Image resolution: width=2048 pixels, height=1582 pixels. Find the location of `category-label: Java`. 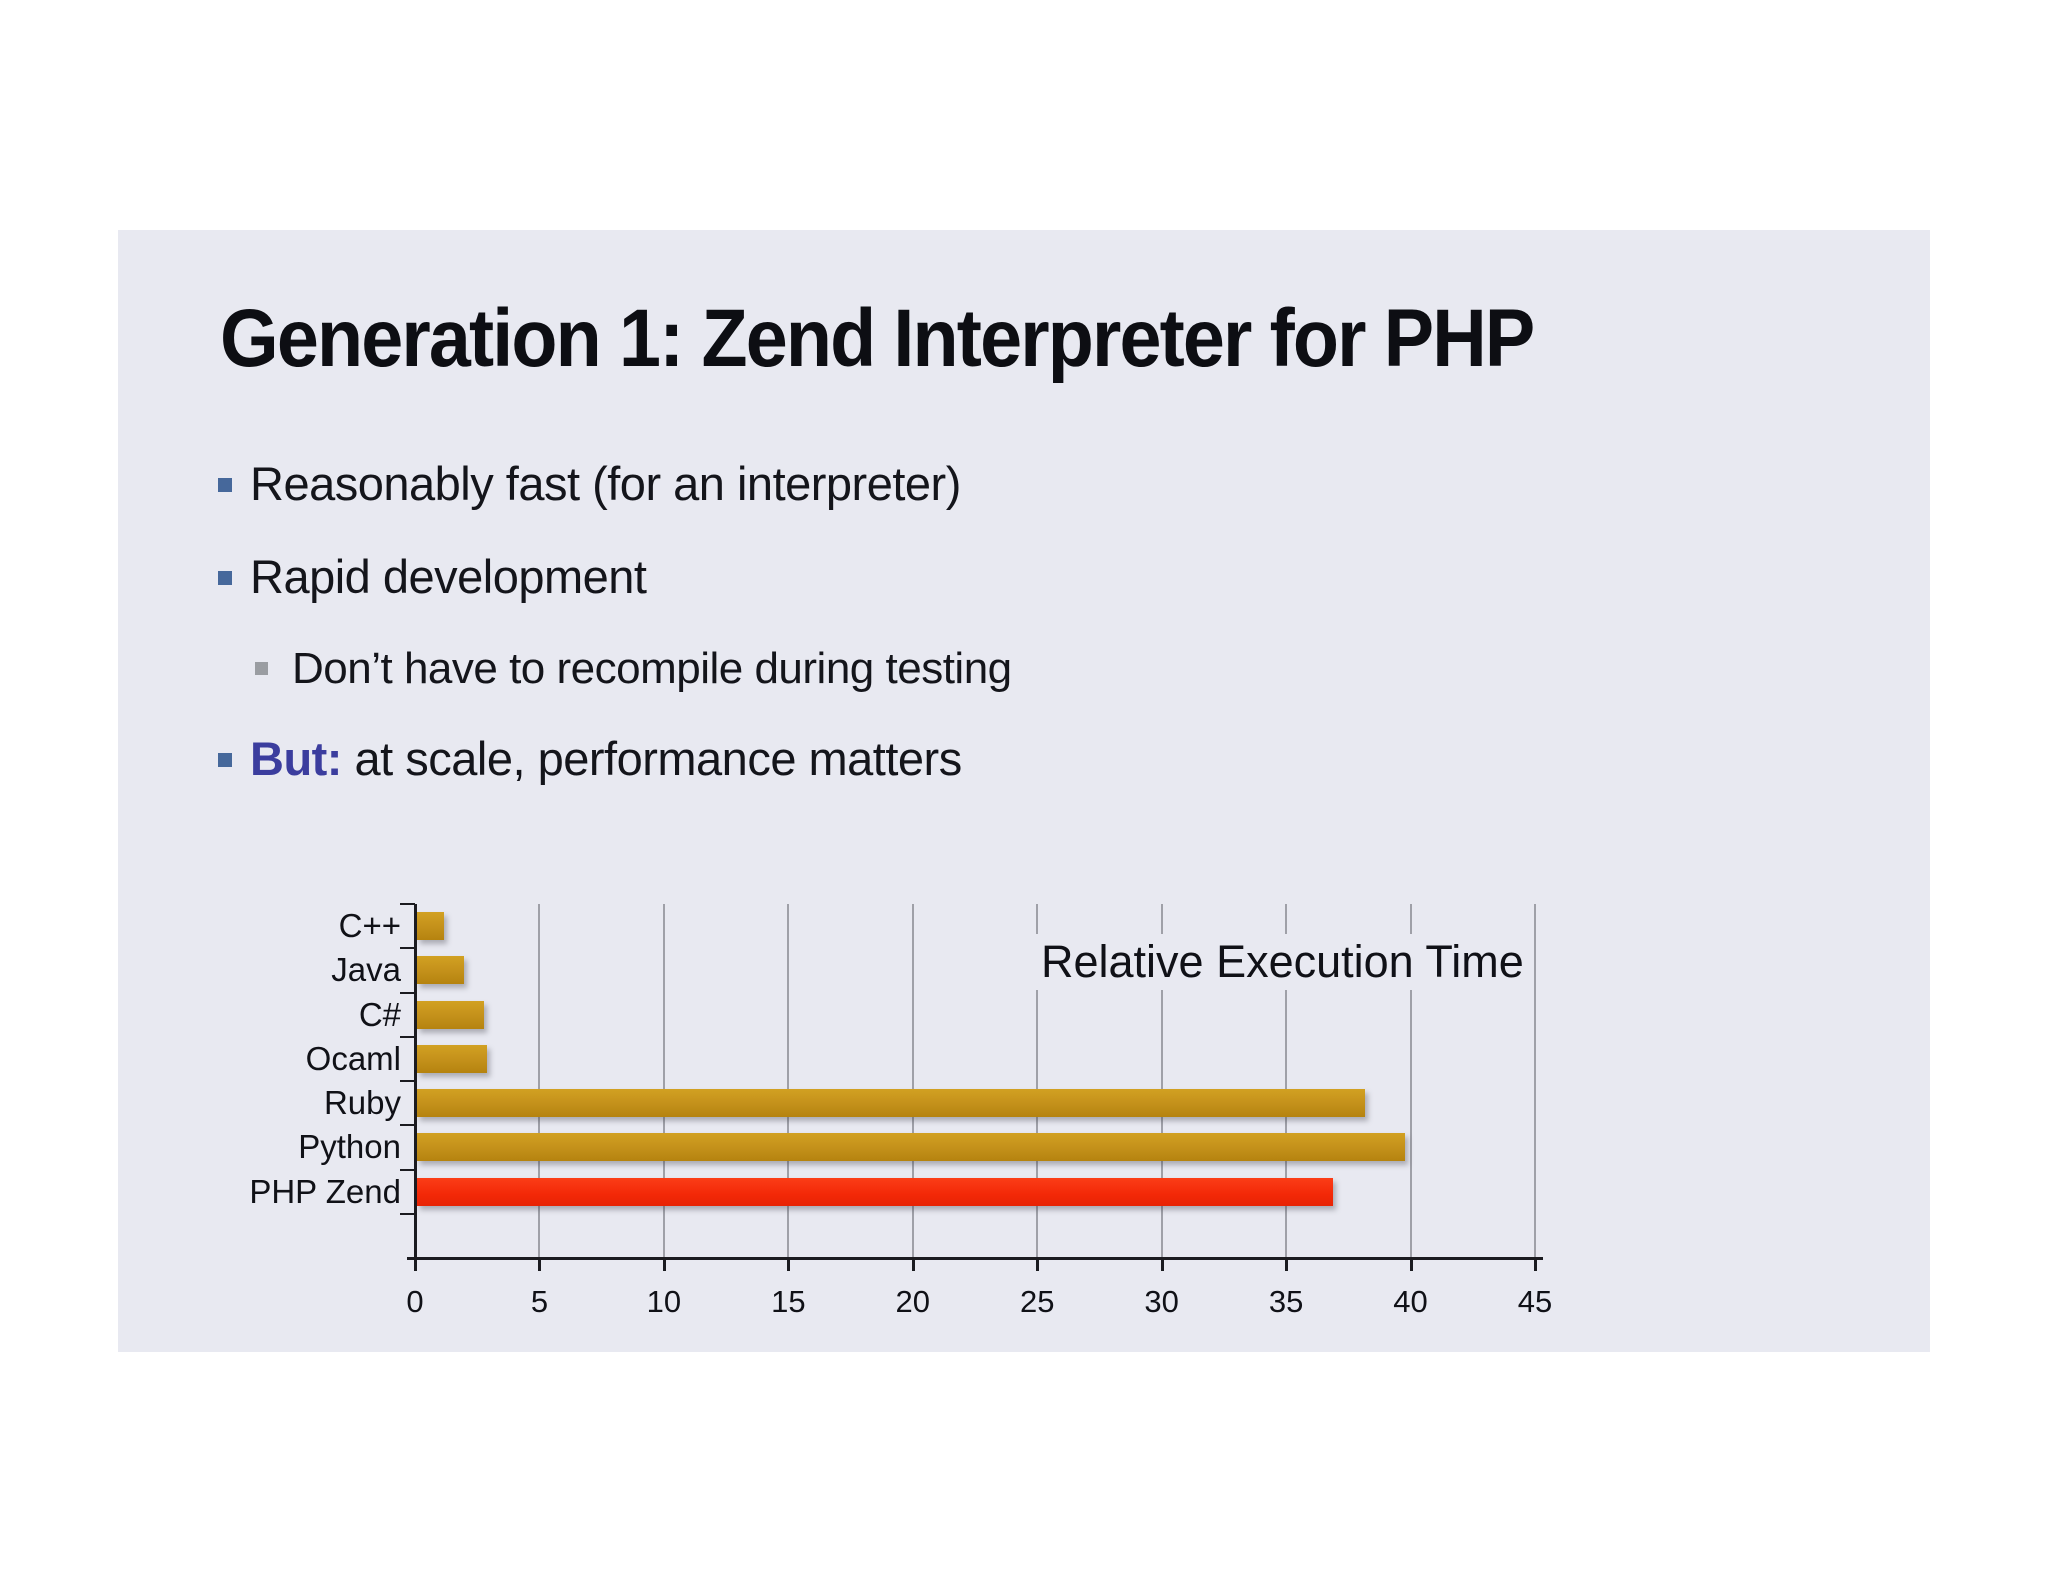

category-label: Java is located at coordinates (366, 970).